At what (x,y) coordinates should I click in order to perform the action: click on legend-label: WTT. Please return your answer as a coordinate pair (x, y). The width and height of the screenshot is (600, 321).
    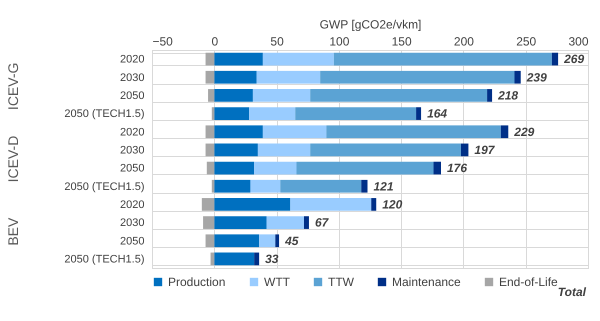
    Looking at the image, I should click on (277, 282).